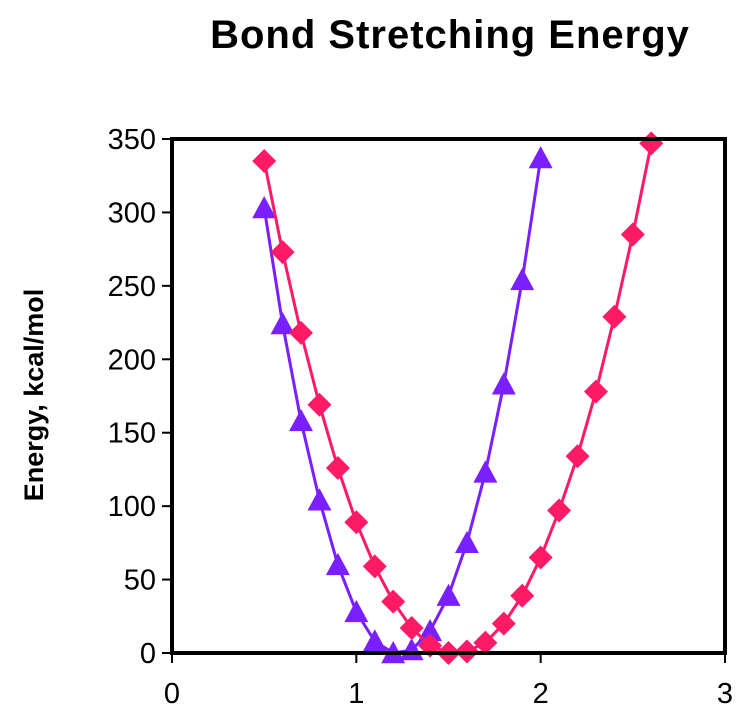 Image resolution: width=736 pixels, height=719 pixels. What do you see at coordinates (132, 140) in the screenshot?
I see `y-tick-label: 350` at bounding box center [132, 140].